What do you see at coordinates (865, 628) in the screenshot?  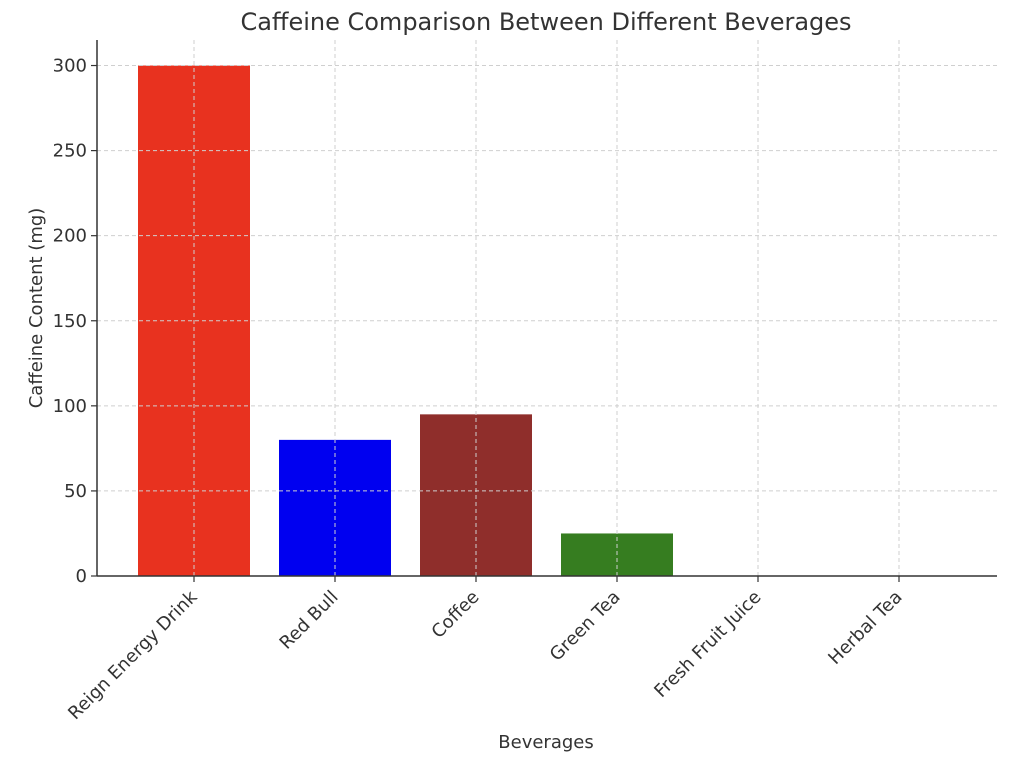 I see `x-tick-label: Herbal Tea` at bounding box center [865, 628].